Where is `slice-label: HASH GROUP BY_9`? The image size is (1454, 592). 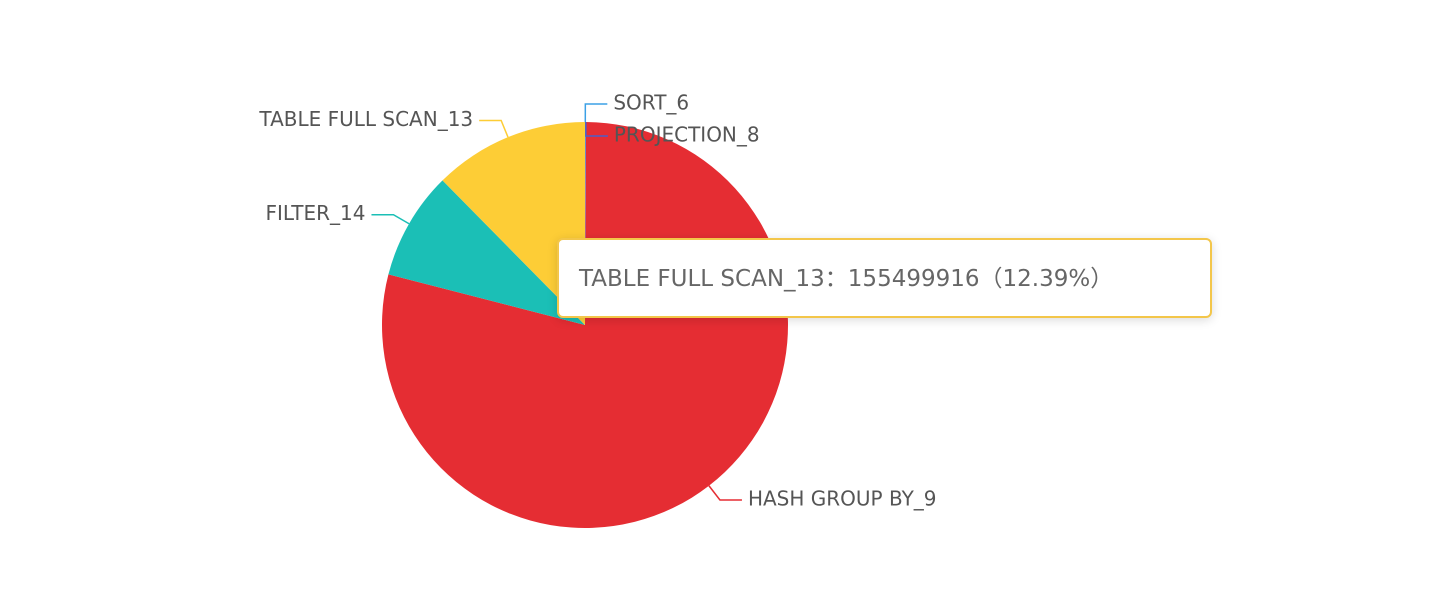 slice-label: HASH GROUP BY_9 is located at coordinates (842, 499).